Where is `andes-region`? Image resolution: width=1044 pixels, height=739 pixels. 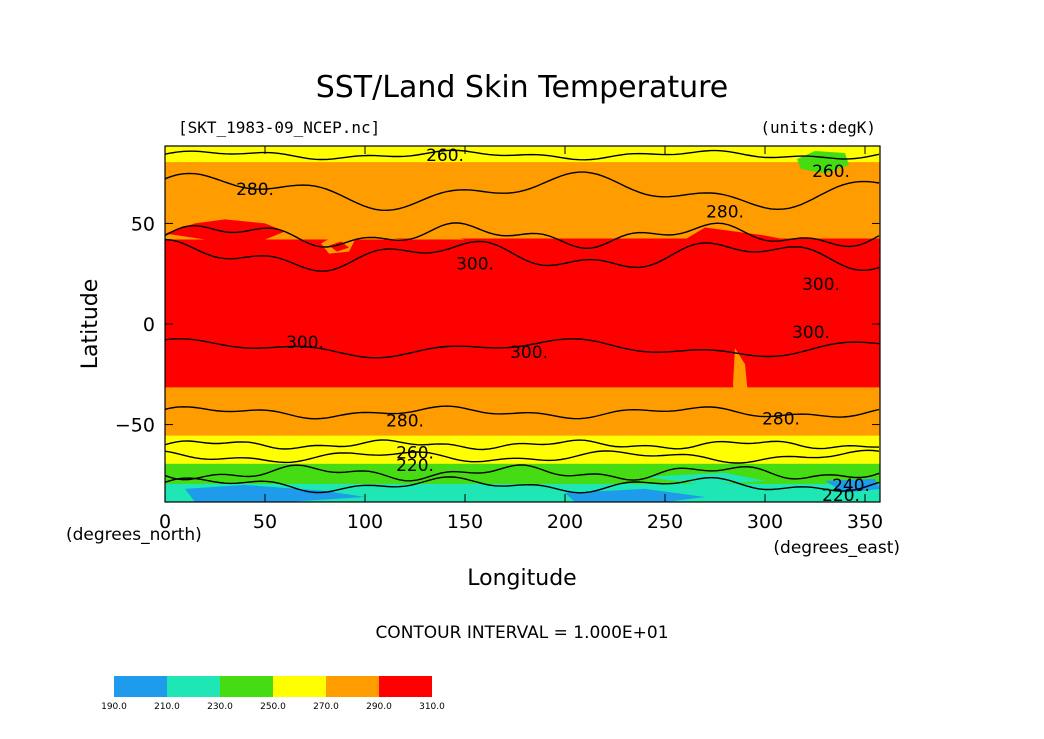 andes-region is located at coordinates (741, 391).